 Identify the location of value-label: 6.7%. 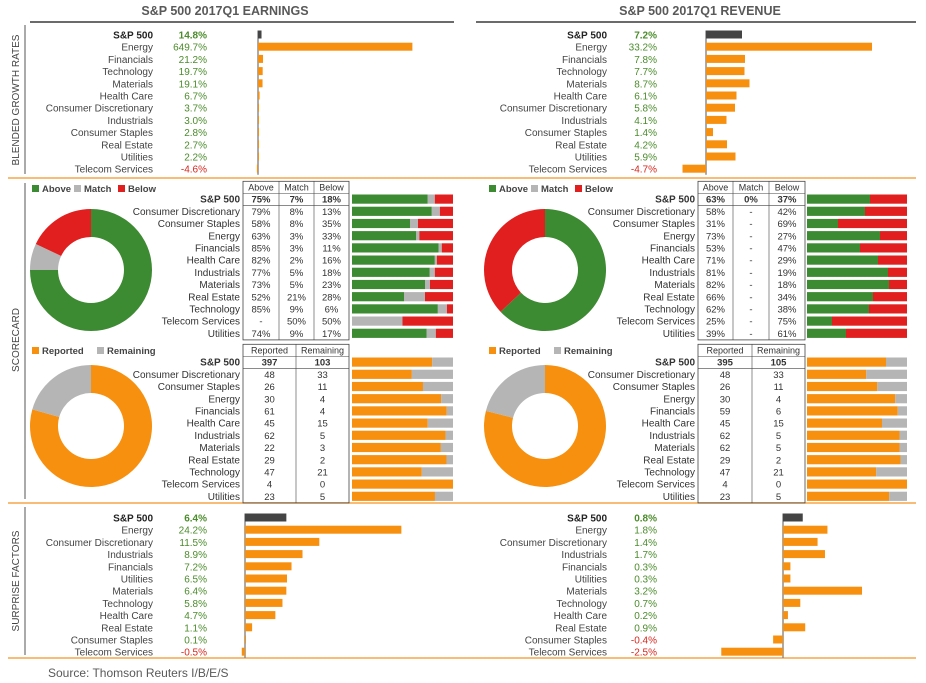
(195, 97).